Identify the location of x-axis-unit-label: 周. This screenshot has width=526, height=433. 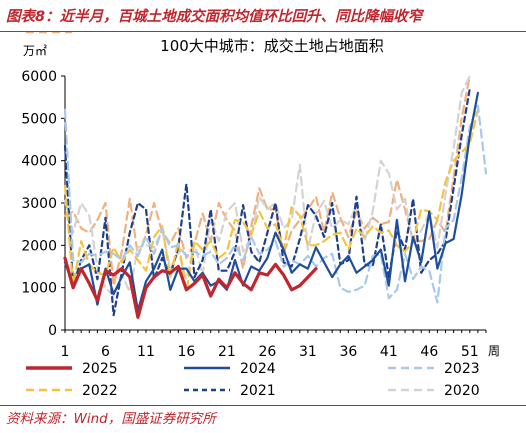
(494, 351).